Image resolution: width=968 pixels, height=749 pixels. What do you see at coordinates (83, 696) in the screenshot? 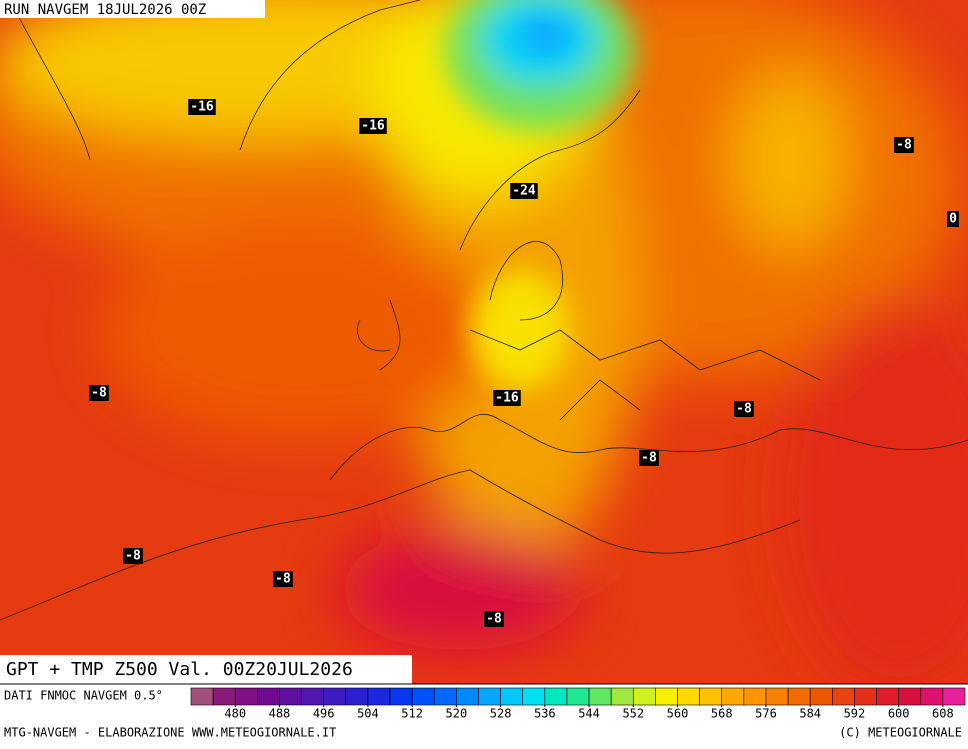
I see `colorbar-caption: DATI FNMOC NAVGEM 0.5°` at bounding box center [83, 696].